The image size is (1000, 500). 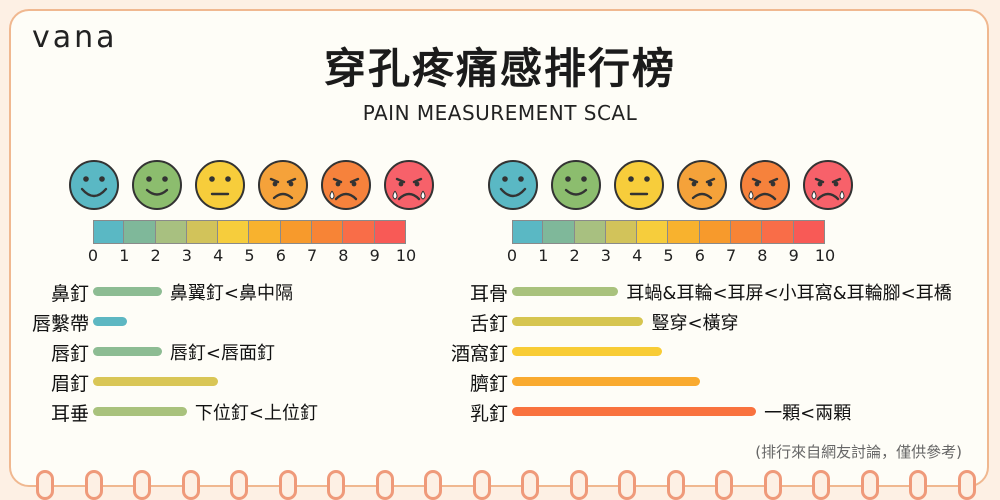 What do you see at coordinates (69, 354) in the screenshot?
I see `piercing-label: 唇釘` at bounding box center [69, 354].